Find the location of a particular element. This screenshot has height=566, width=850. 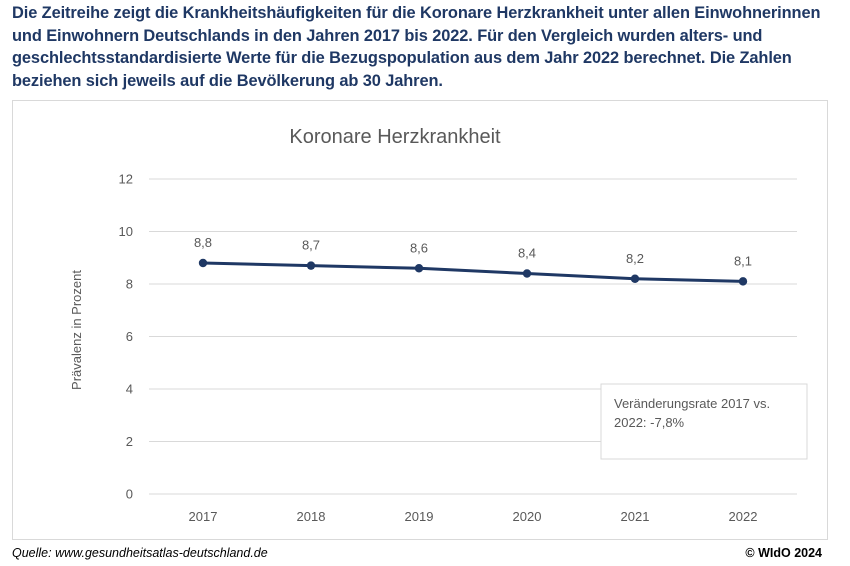

data-points is located at coordinates (473, 272).